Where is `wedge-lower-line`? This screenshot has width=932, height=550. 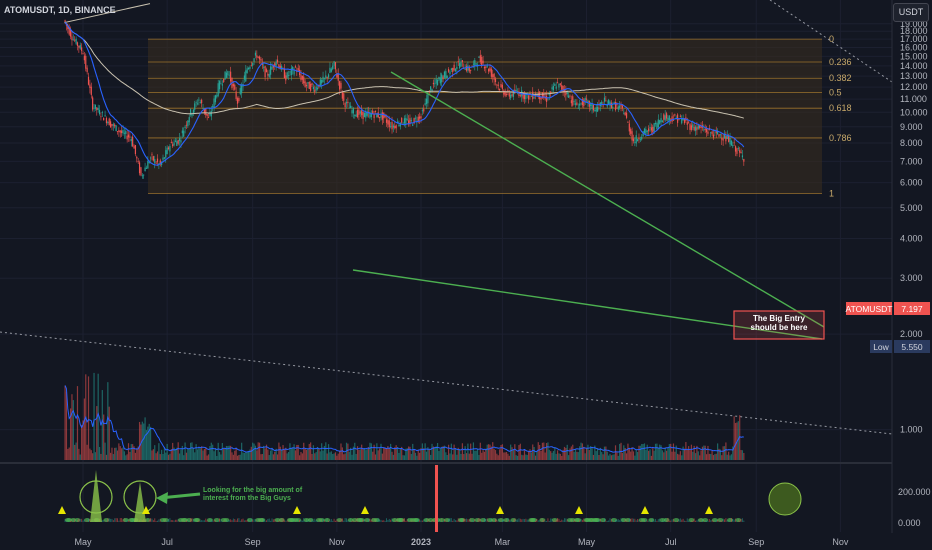
wedge-lower-line is located at coordinates (587, 304).